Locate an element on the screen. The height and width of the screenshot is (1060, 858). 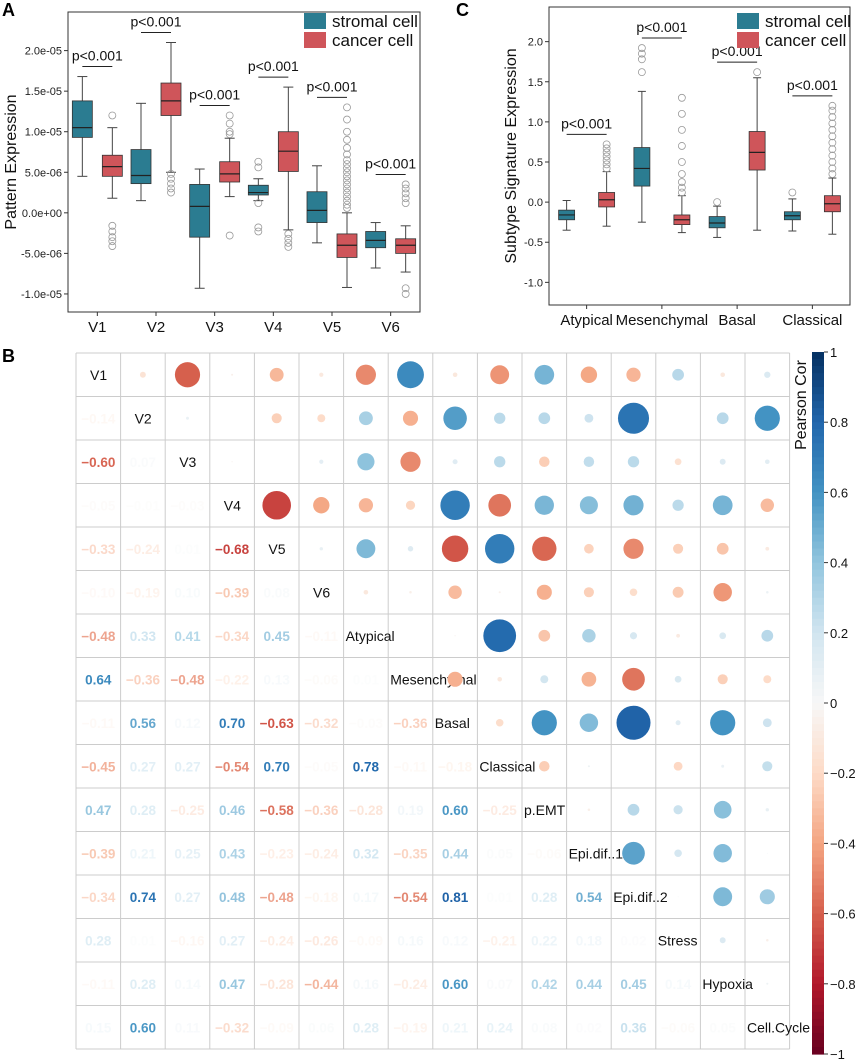
b-corr-value: 0.01 is located at coordinates (143, 940).